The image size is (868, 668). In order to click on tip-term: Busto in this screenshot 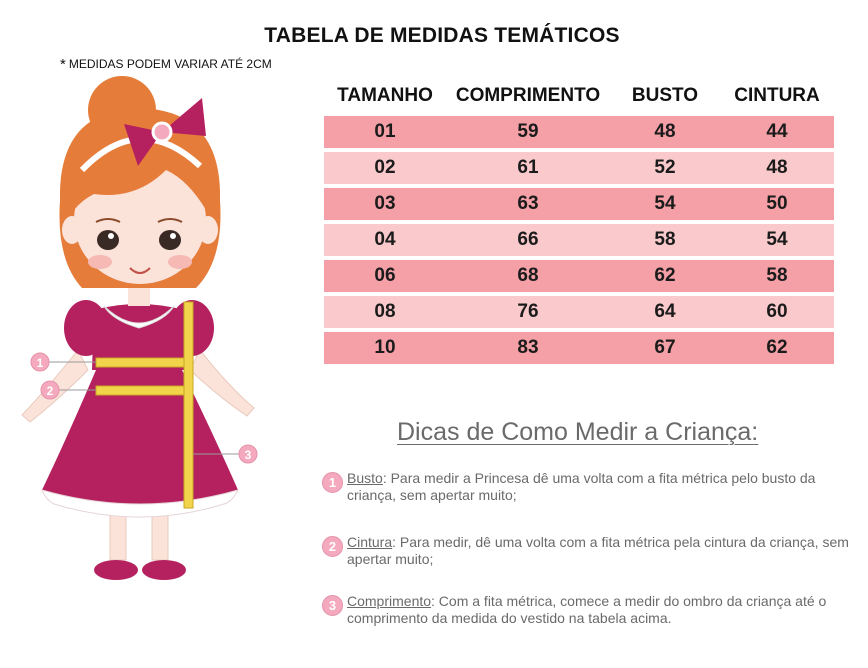, I will do `click(365, 478)`.